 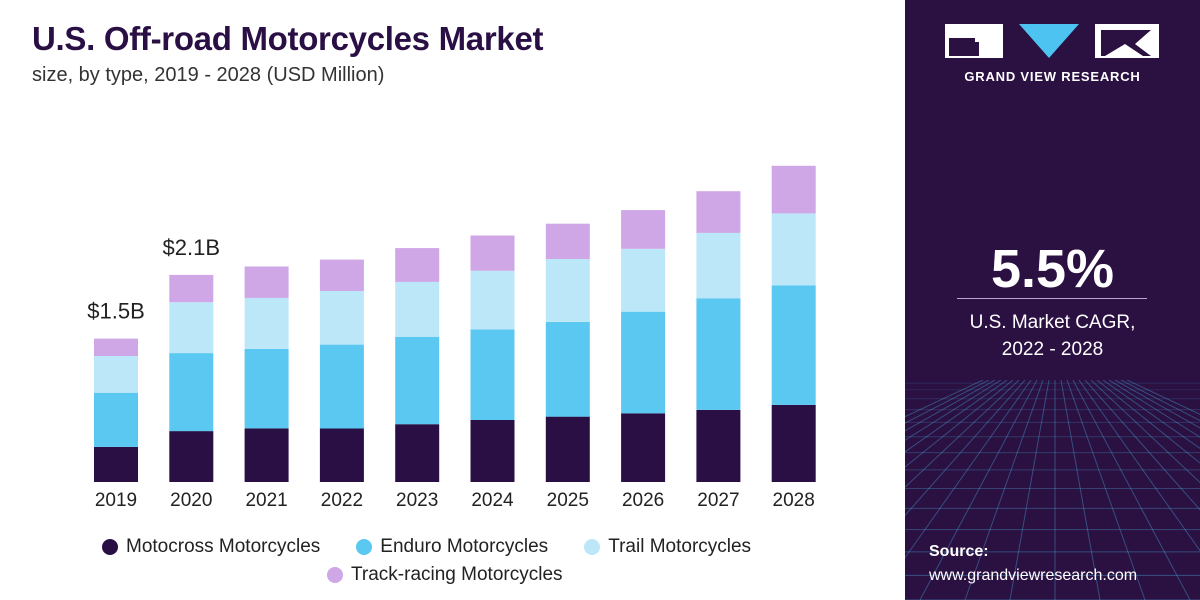 What do you see at coordinates (1052, 490) in the screenshot?
I see `decorative-grid` at bounding box center [1052, 490].